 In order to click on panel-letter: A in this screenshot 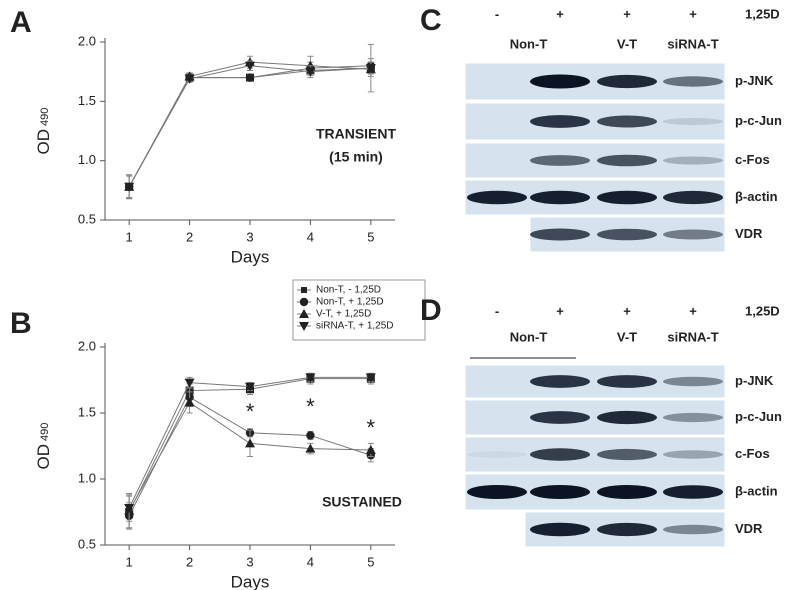, I will do `click(21, 22)`.